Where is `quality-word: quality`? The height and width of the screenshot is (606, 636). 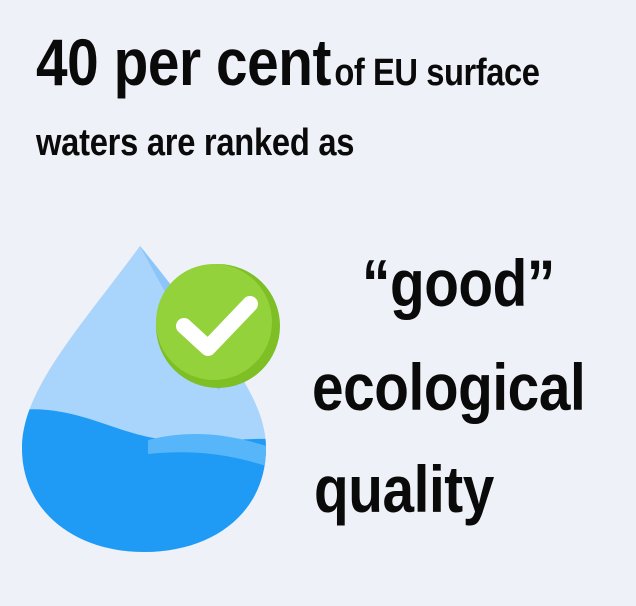
quality-word: quality is located at coordinates (404, 489).